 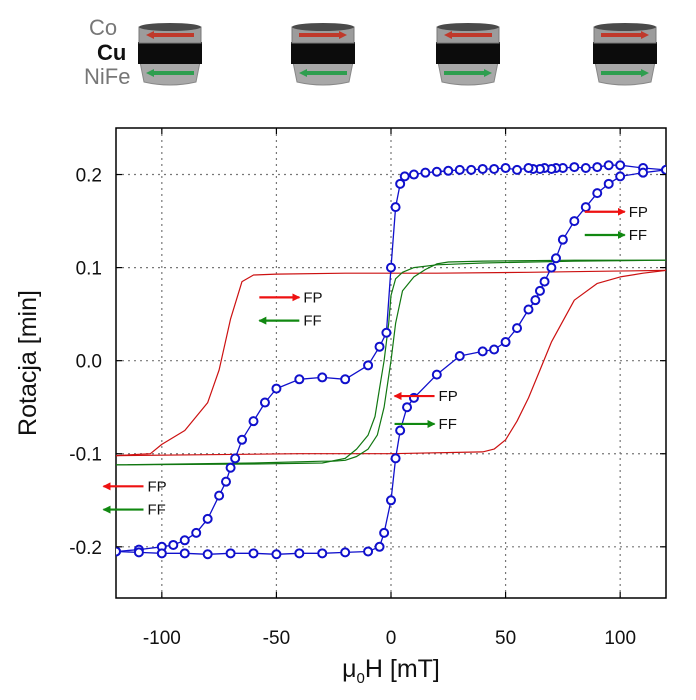 I want to click on x-axis-title: μ0H [mT], so click(x=391, y=671).